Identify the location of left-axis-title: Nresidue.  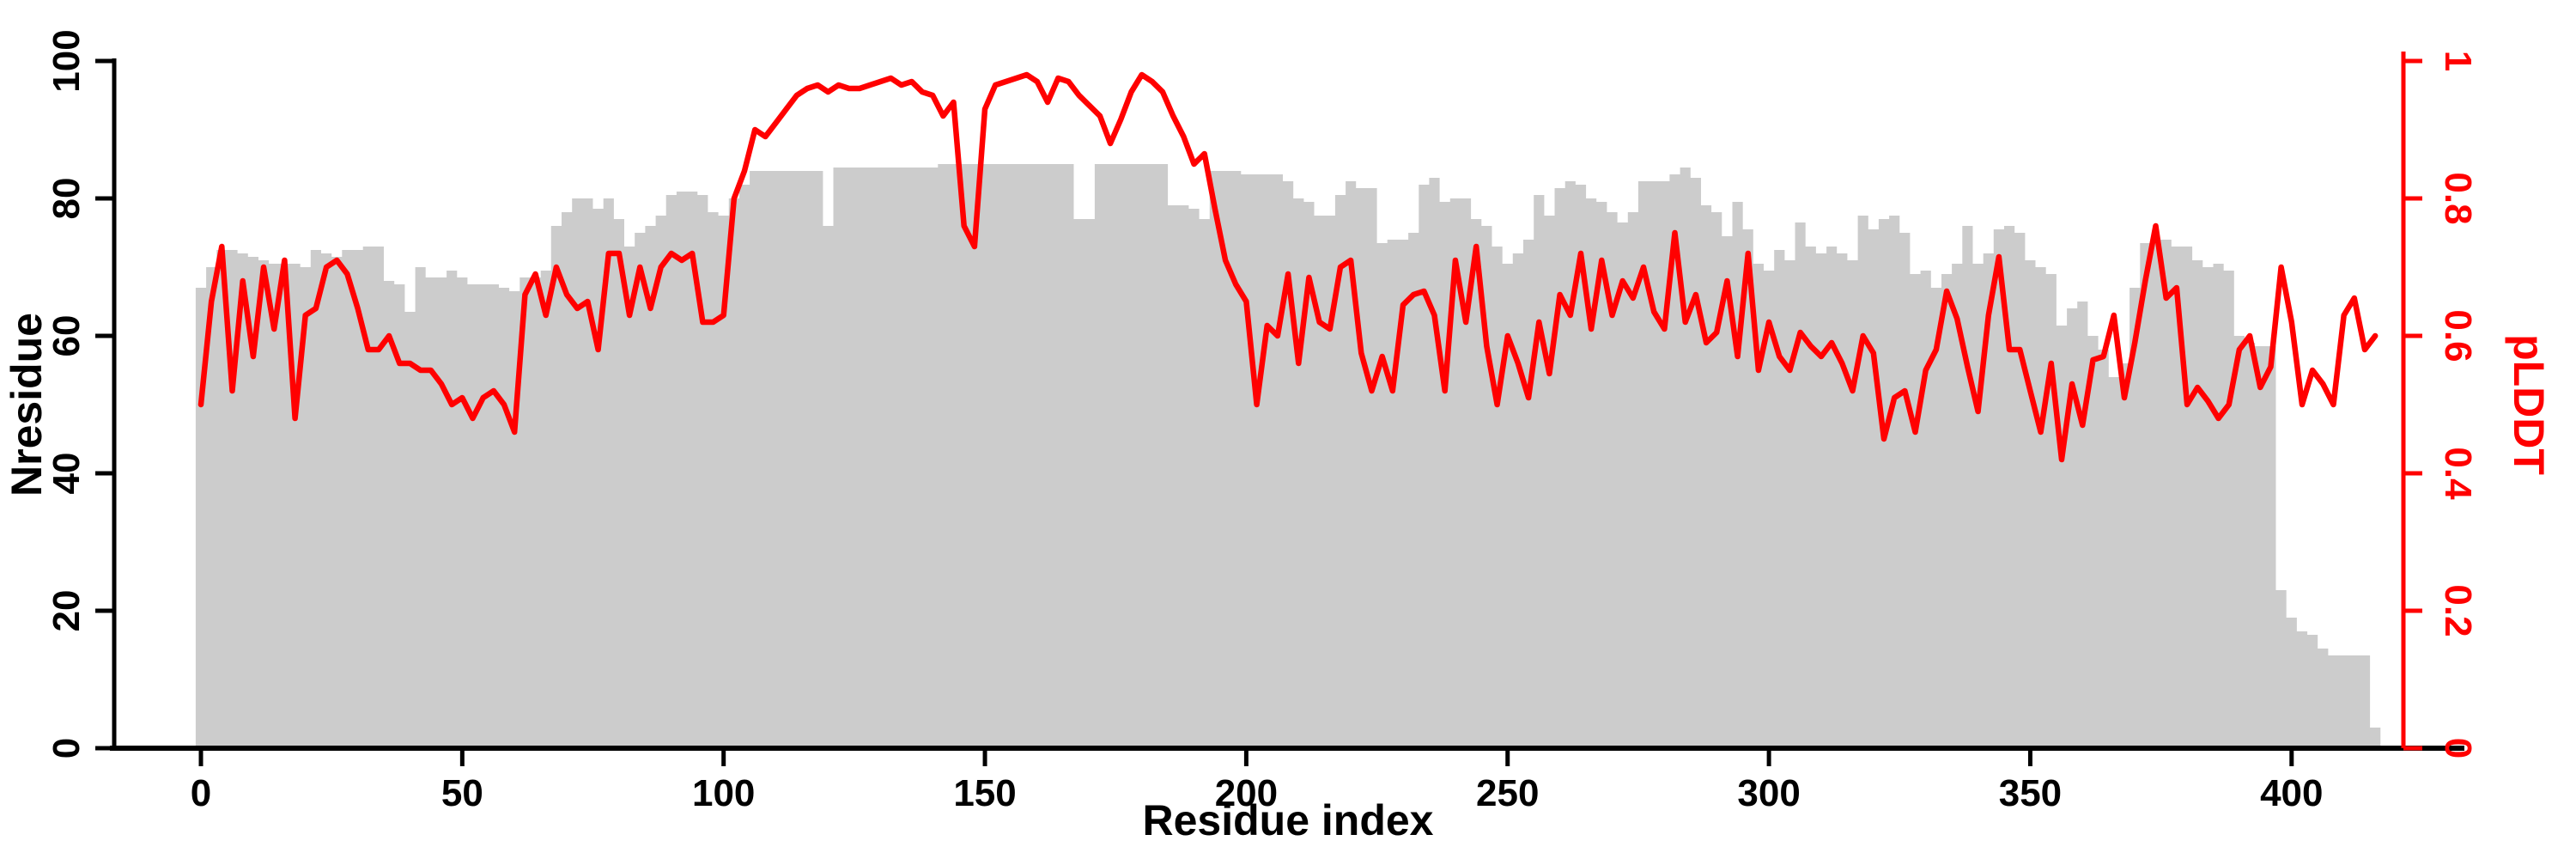
(27, 405).